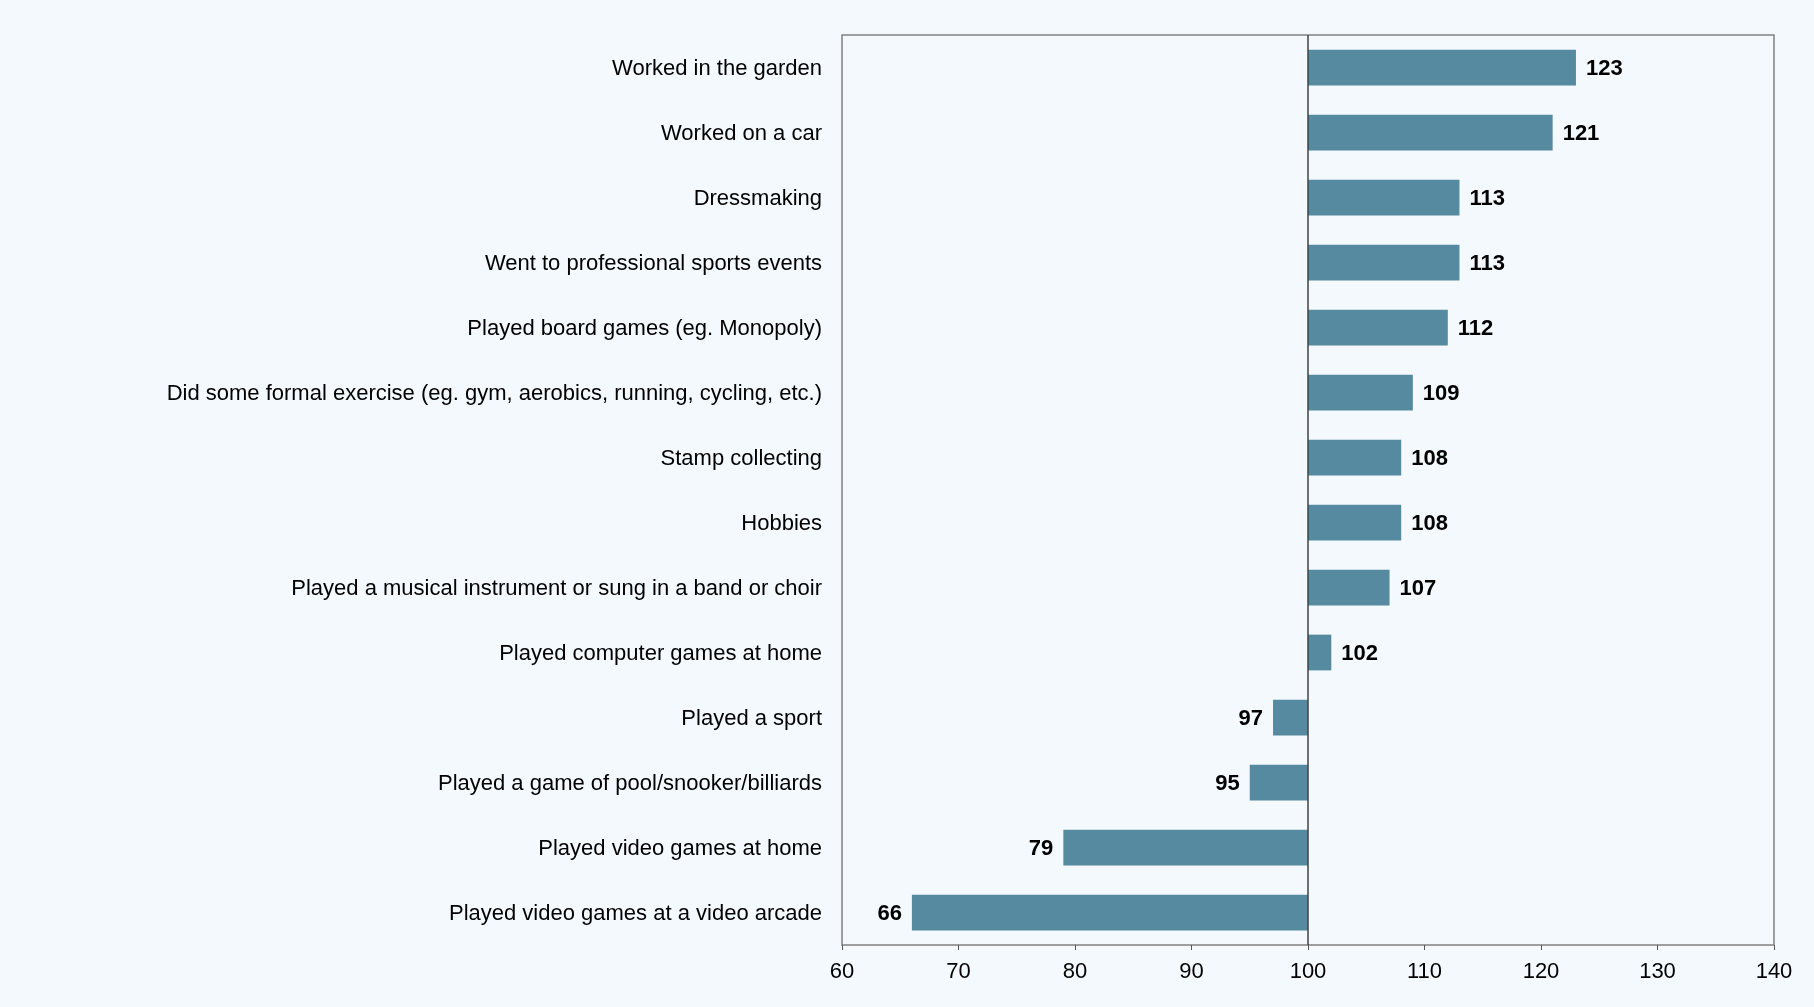 Image resolution: width=1814 pixels, height=1007 pixels. Describe the element at coordinates (1541, 970) in the screenshot. I see `x-tick-label: 120` at that location.